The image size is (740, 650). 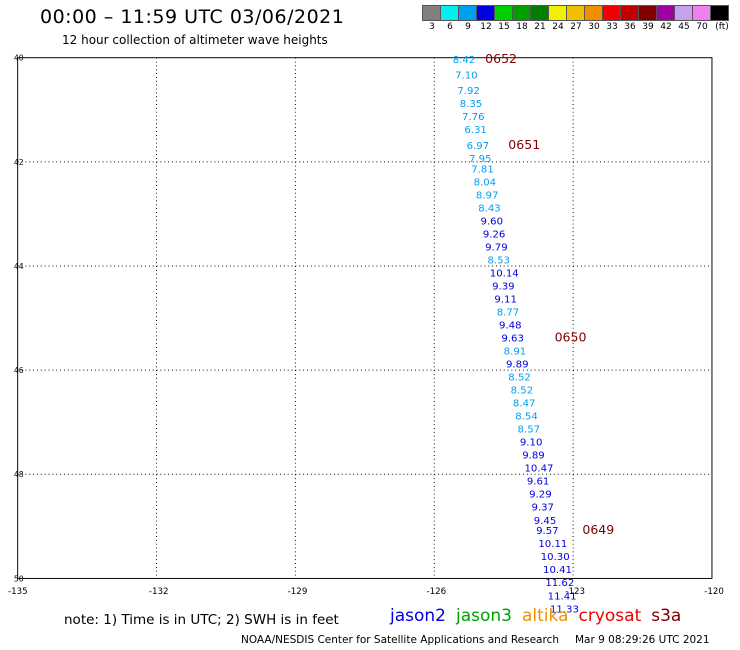 I want to click on wave-height-value: 9.60, so click(x=492, y=221).